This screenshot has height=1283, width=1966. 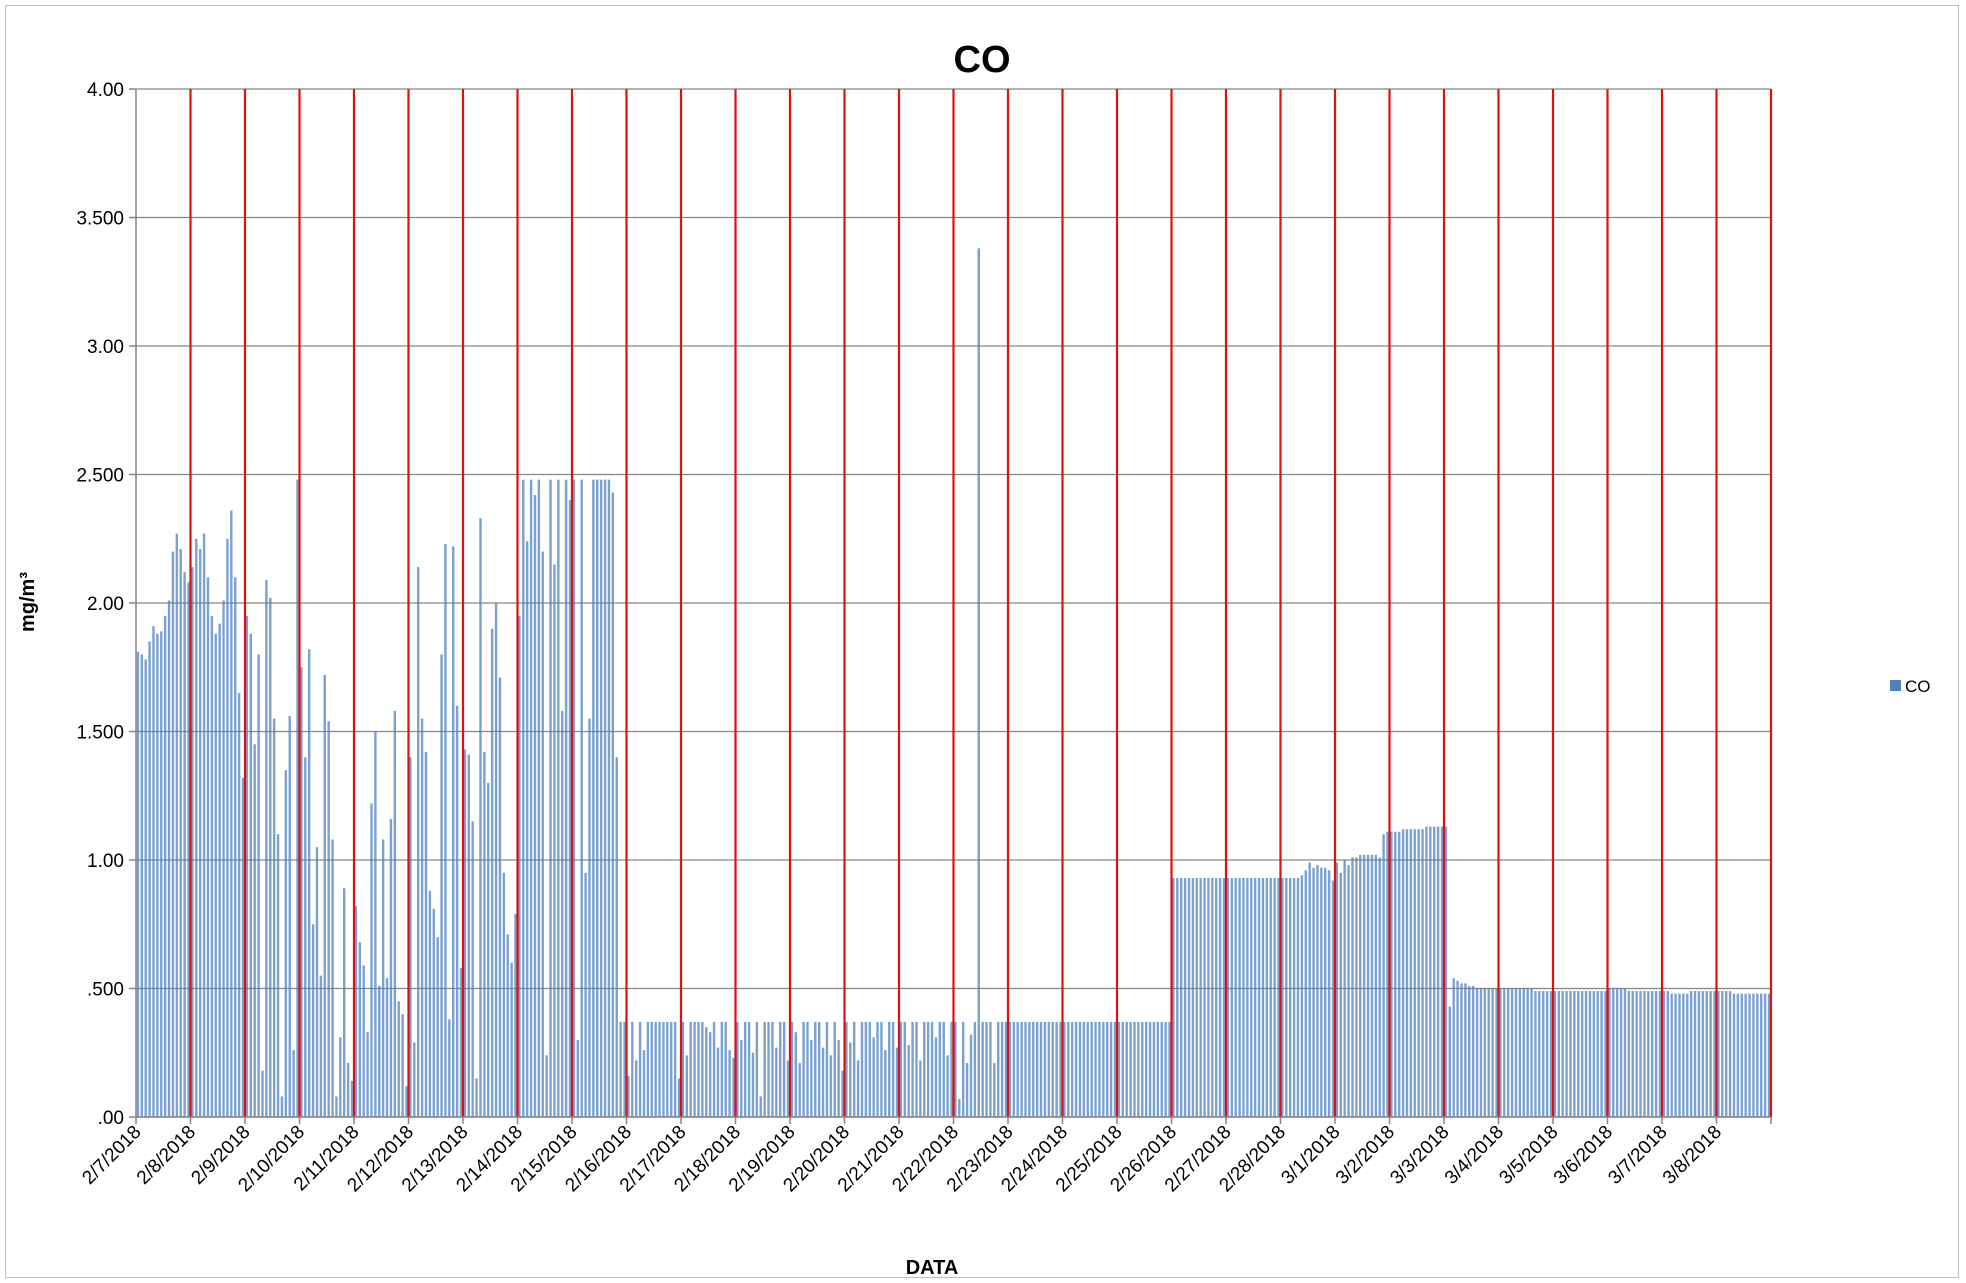 What do you see at coordinates (111, 1155) in the screenshot?
I see `x-tick-label: 2/7/2018` at bounding box center [111, 1155].